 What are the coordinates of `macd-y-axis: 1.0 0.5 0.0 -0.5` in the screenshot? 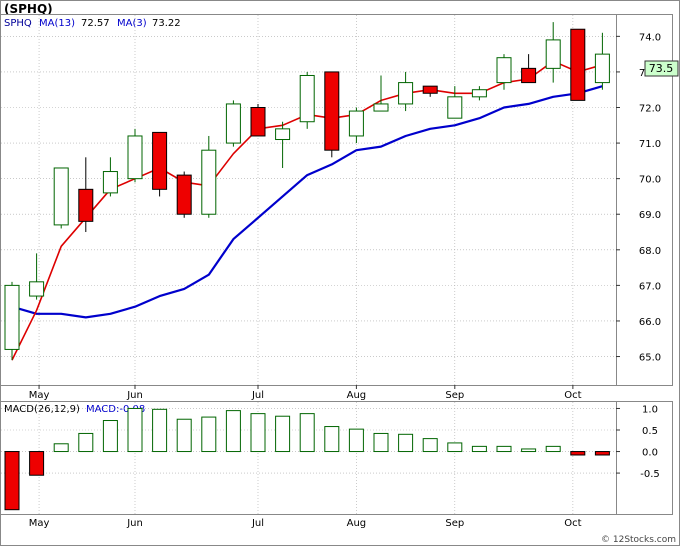 It's located at (638, 442).